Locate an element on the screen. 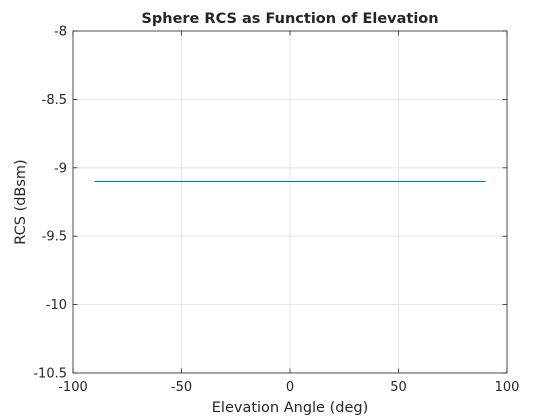  chart-title: Sphere RCS as Function of Elevation is located at coordinates (289, 19).